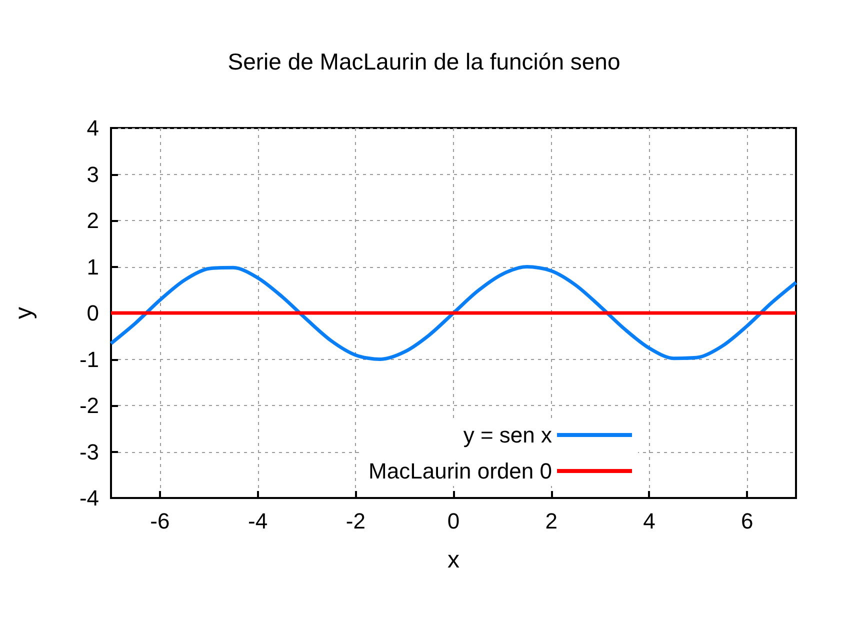  I want to click on legend-label: y = sen x, so click(507, 435).